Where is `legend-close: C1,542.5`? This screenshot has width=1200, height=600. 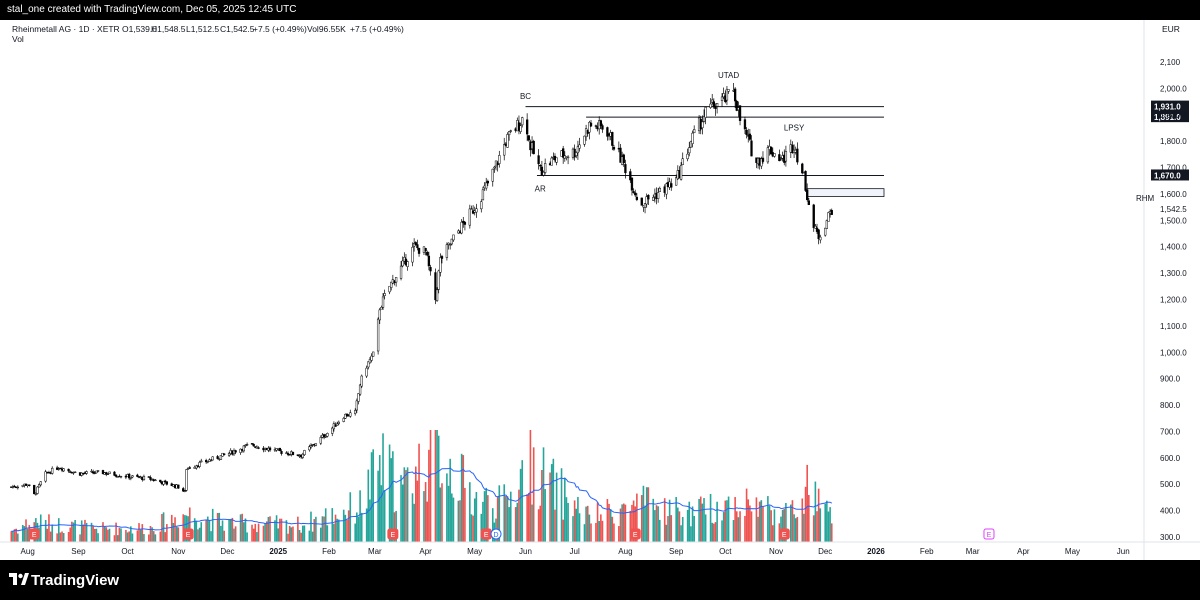 legend-close: C1,542.5 is located at coordinates (237, 29).